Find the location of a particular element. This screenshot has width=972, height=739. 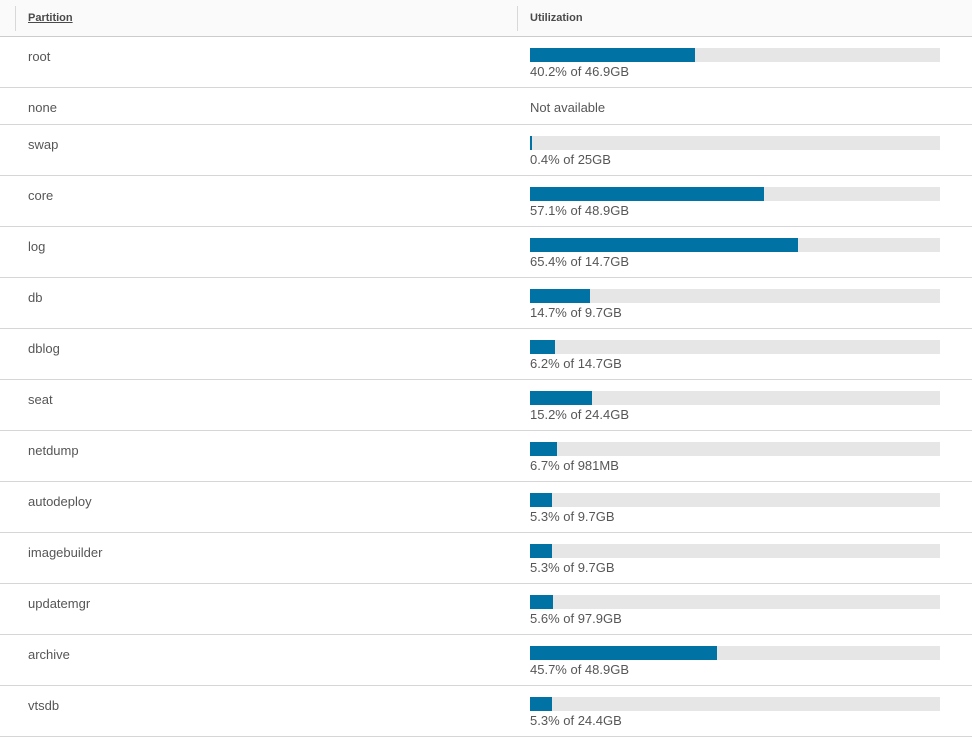

partition-name: dblog is located at coordinates (44, 348).